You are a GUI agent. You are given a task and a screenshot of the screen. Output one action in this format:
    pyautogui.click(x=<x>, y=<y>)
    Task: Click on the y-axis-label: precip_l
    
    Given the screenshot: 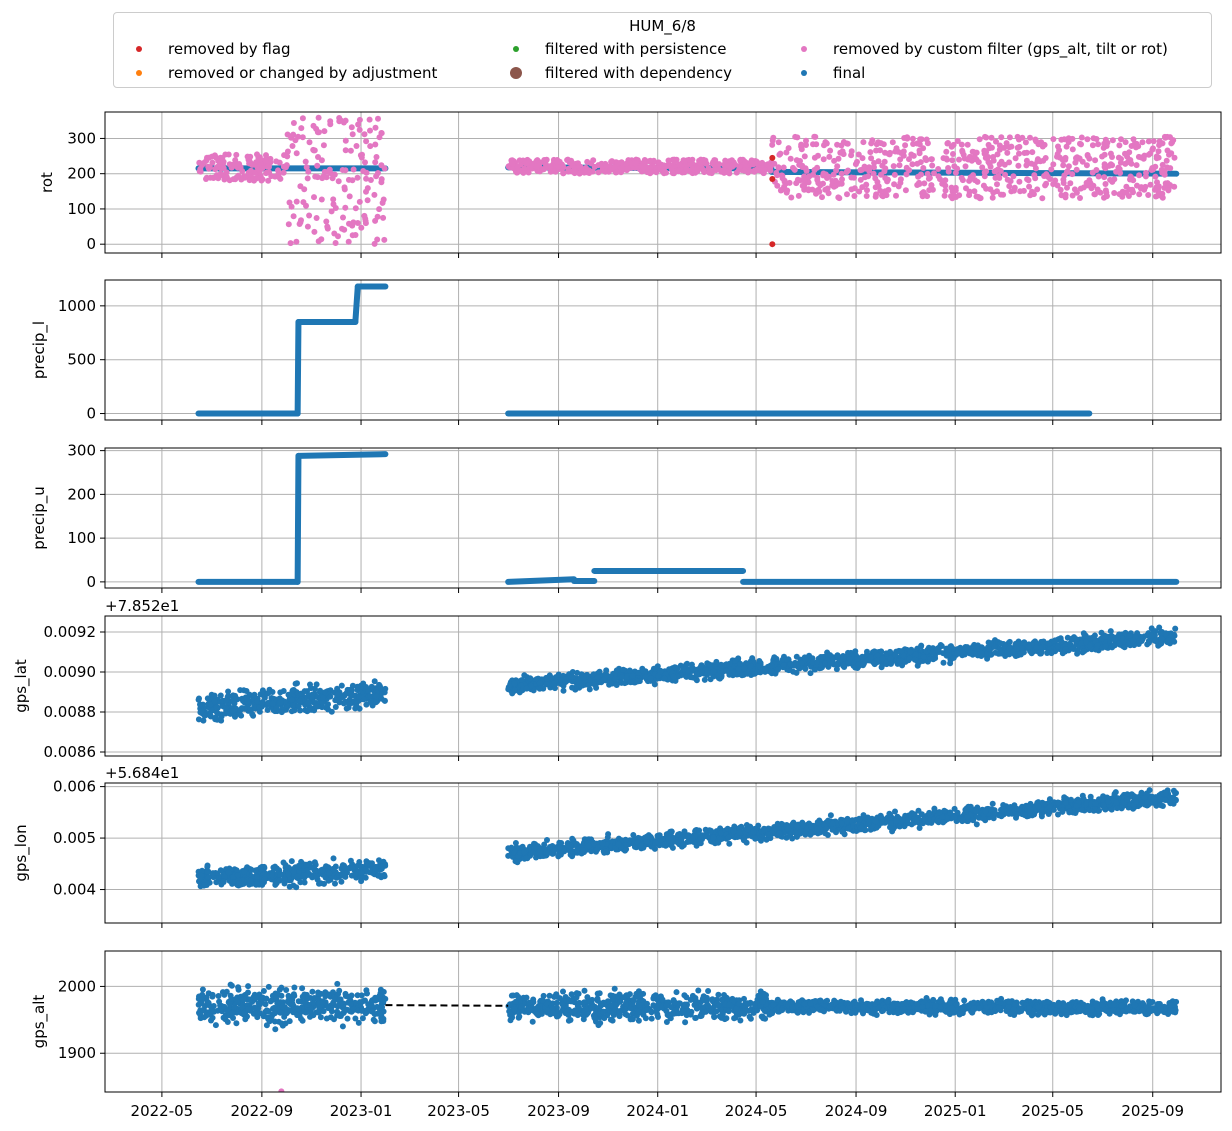 What is the action you would take?
    pyautogui.click(x=39, y=350)
    